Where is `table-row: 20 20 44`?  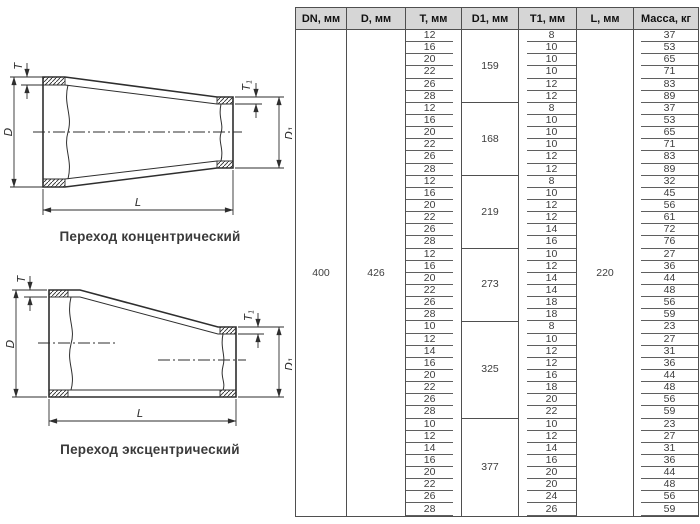
table-row: 20 20 44 is located at coordinates (497, 473).